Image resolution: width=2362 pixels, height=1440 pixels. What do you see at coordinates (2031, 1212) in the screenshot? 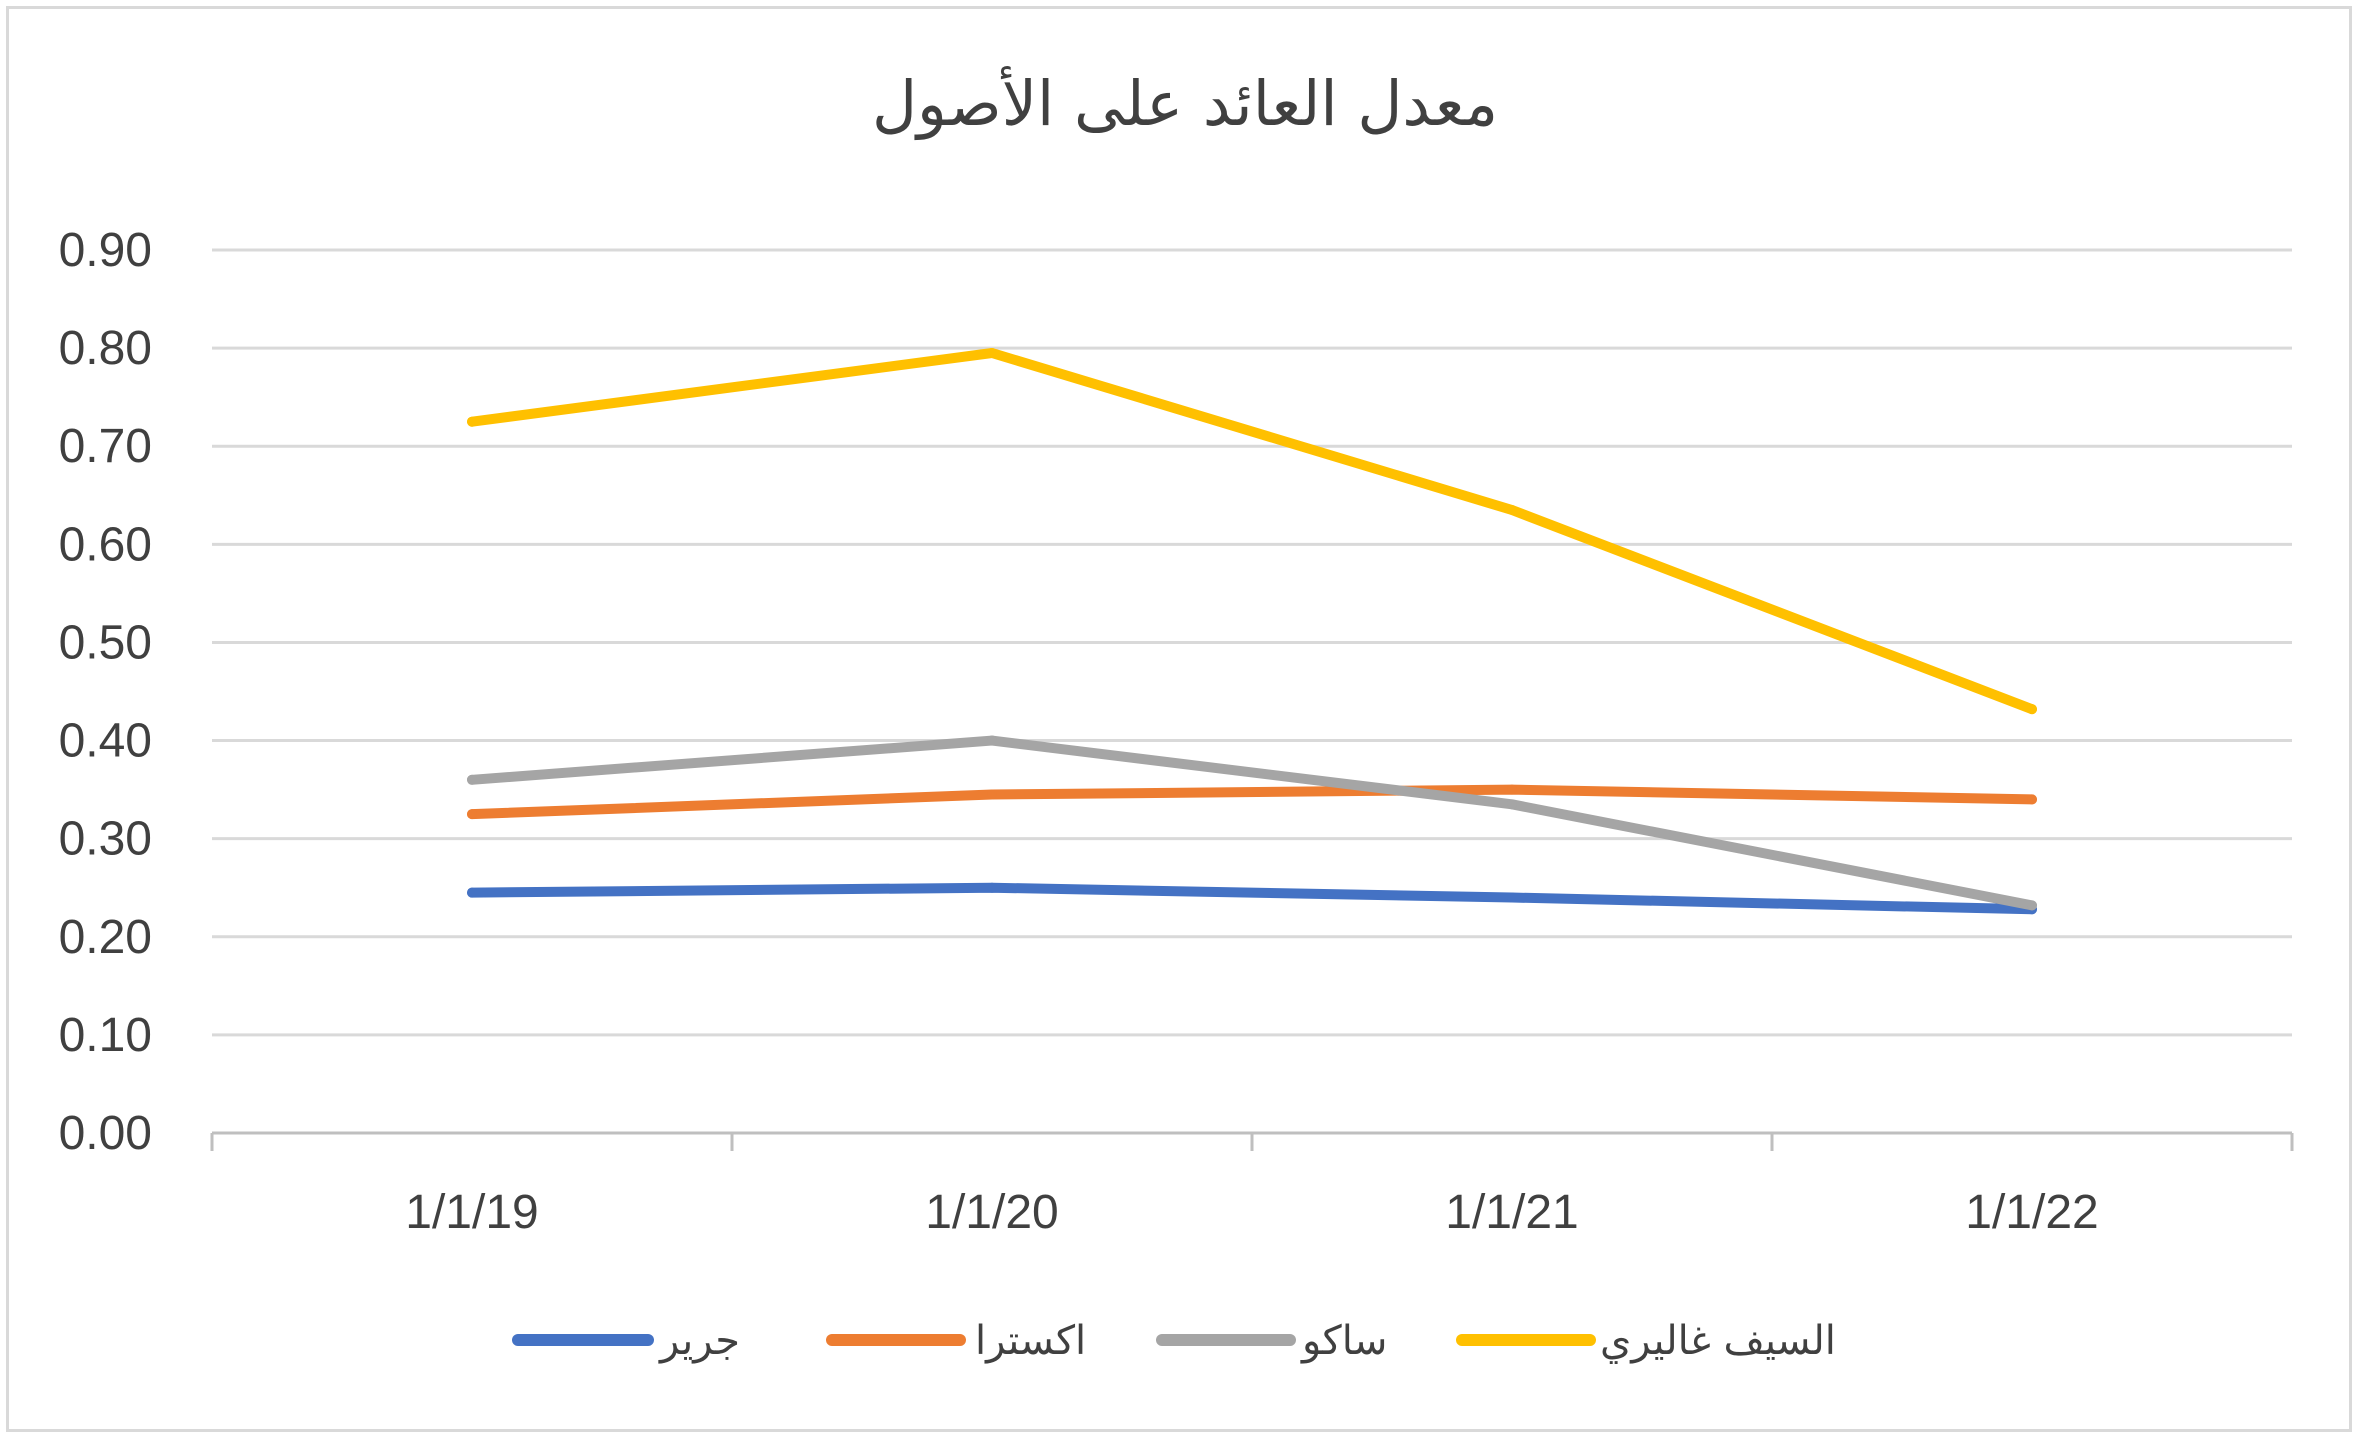
I see `x-tick-label: 1/1/22` at bounding box center [2031, 1212].